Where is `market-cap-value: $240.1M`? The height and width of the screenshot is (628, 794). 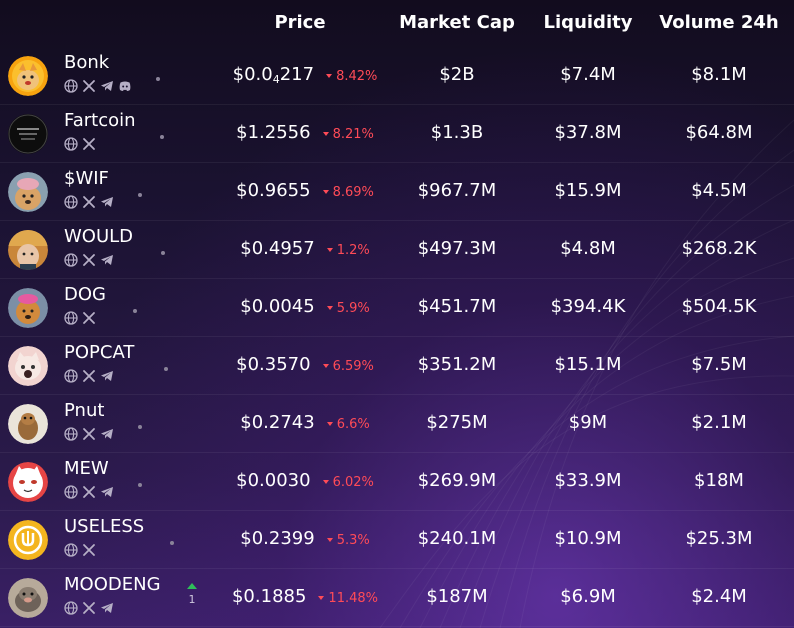
market-cap-value: $240.1M is located at coordinates (457, 538).